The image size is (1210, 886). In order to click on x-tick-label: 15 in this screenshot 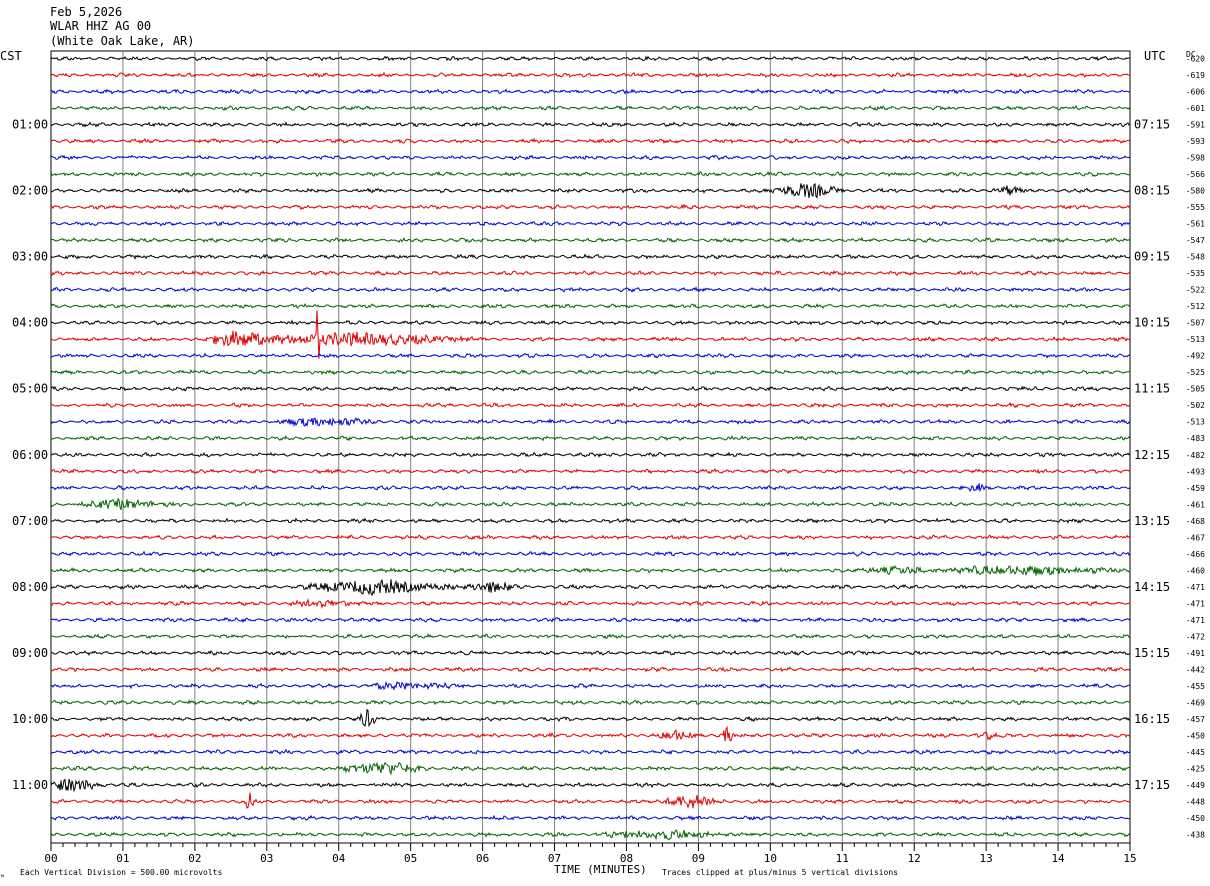, I will do `click(1129, 858)`.